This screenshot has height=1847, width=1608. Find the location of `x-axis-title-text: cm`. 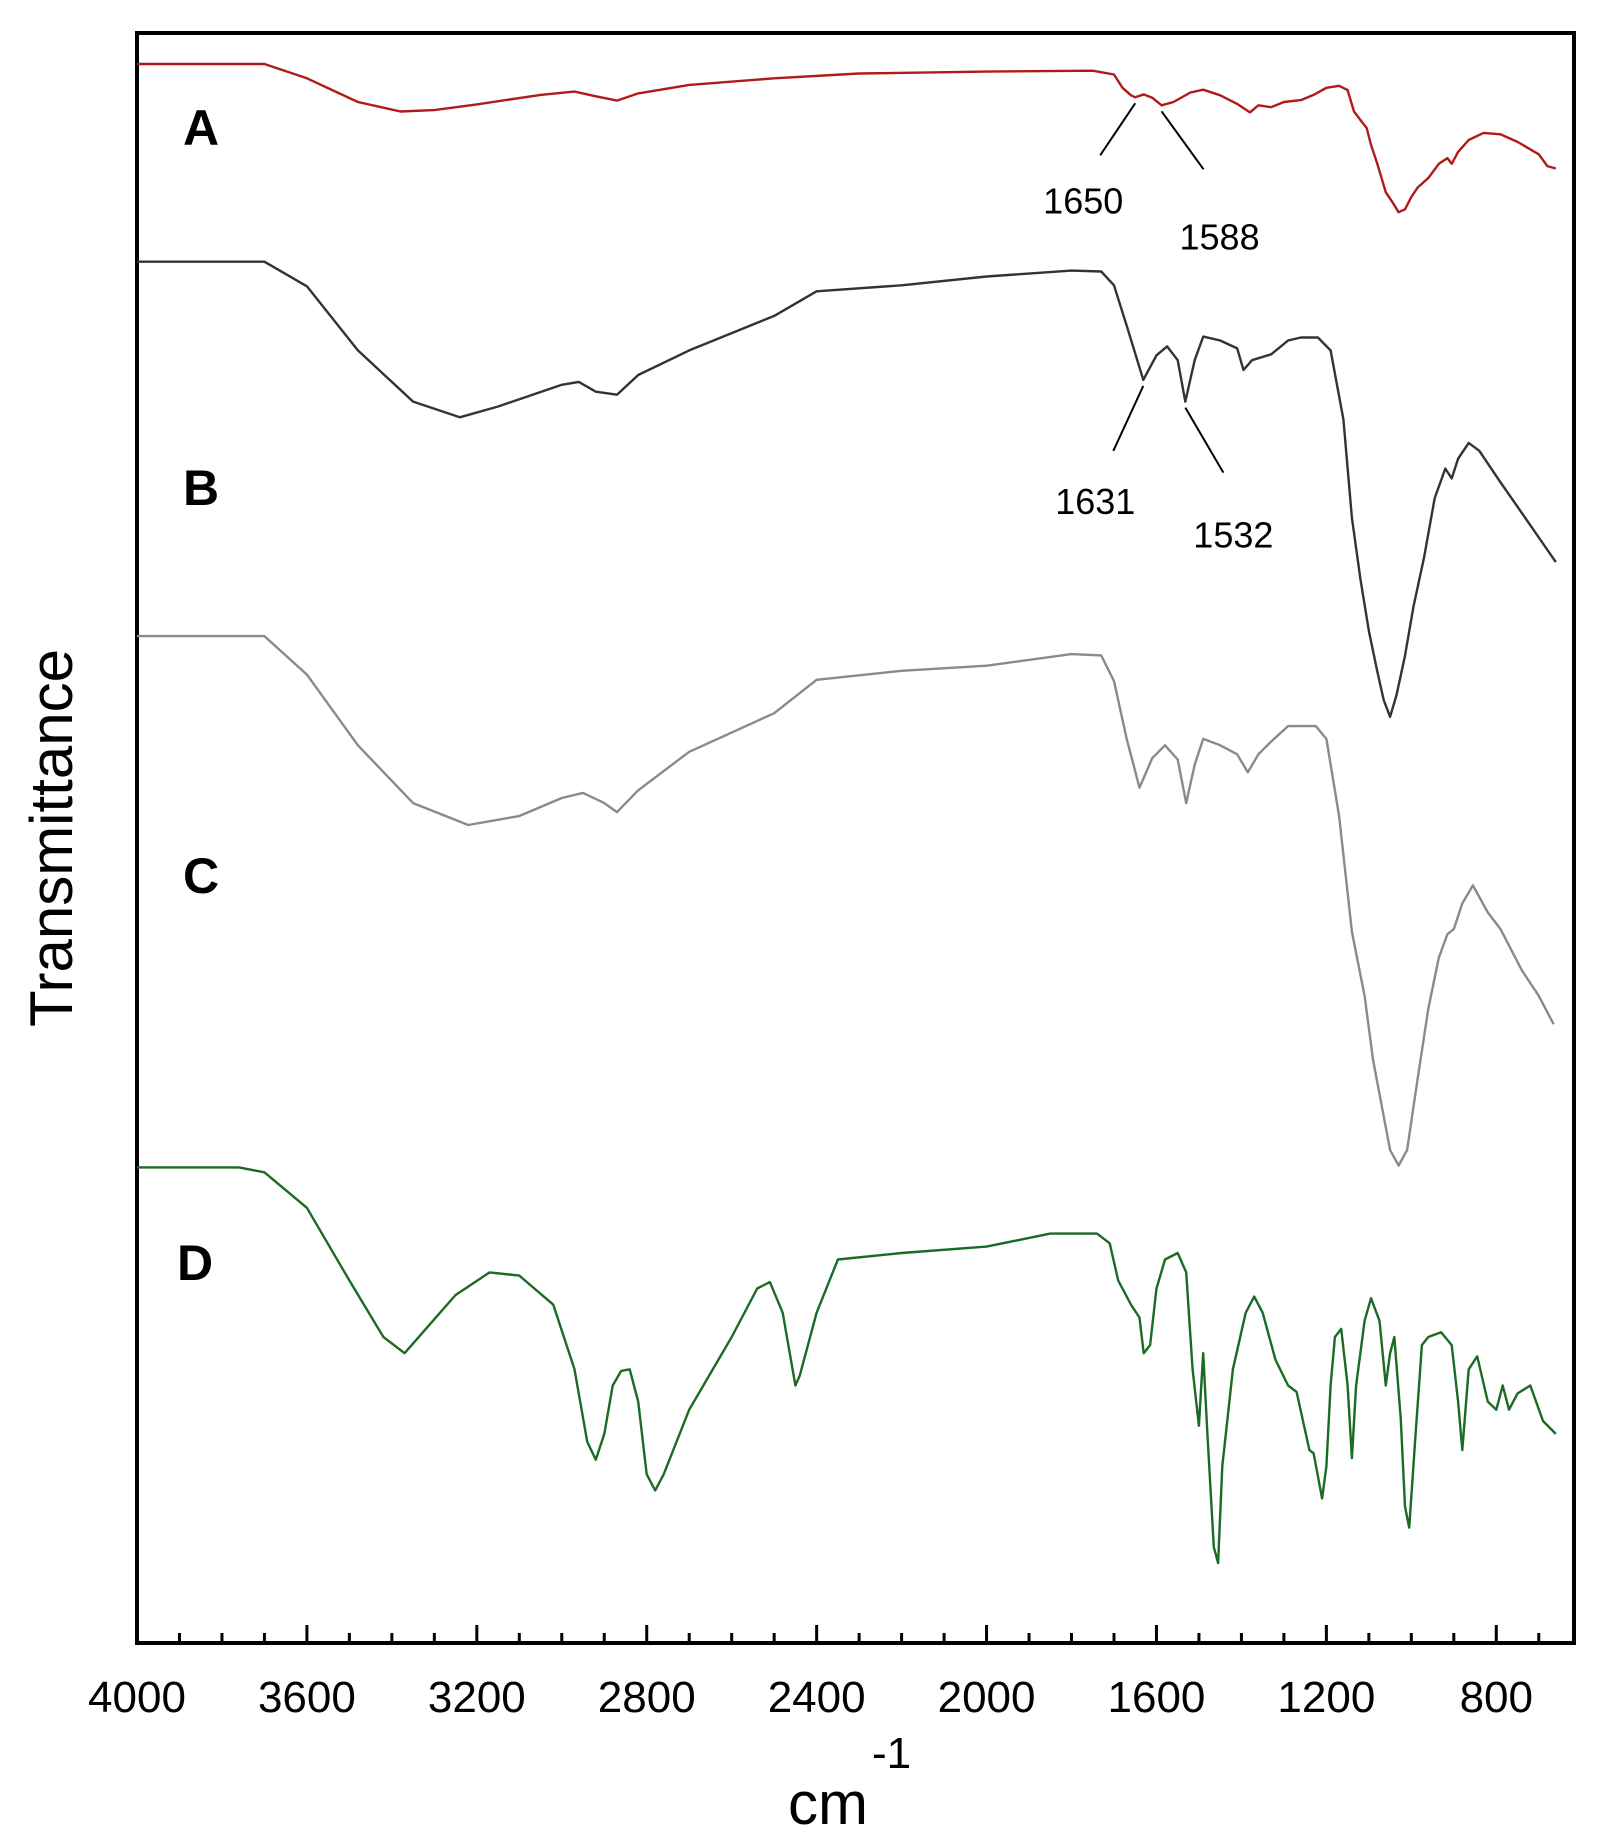

x-axis-title-text: cm is located at coordinates (828, 1803).